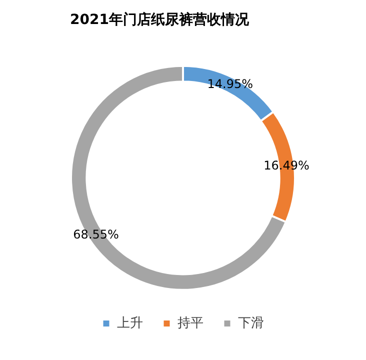 This screenshot has height=360, width=366. Describe the element at coordinates (129, 323) in the screenshot. I see `legend-label: 上升` at that location.